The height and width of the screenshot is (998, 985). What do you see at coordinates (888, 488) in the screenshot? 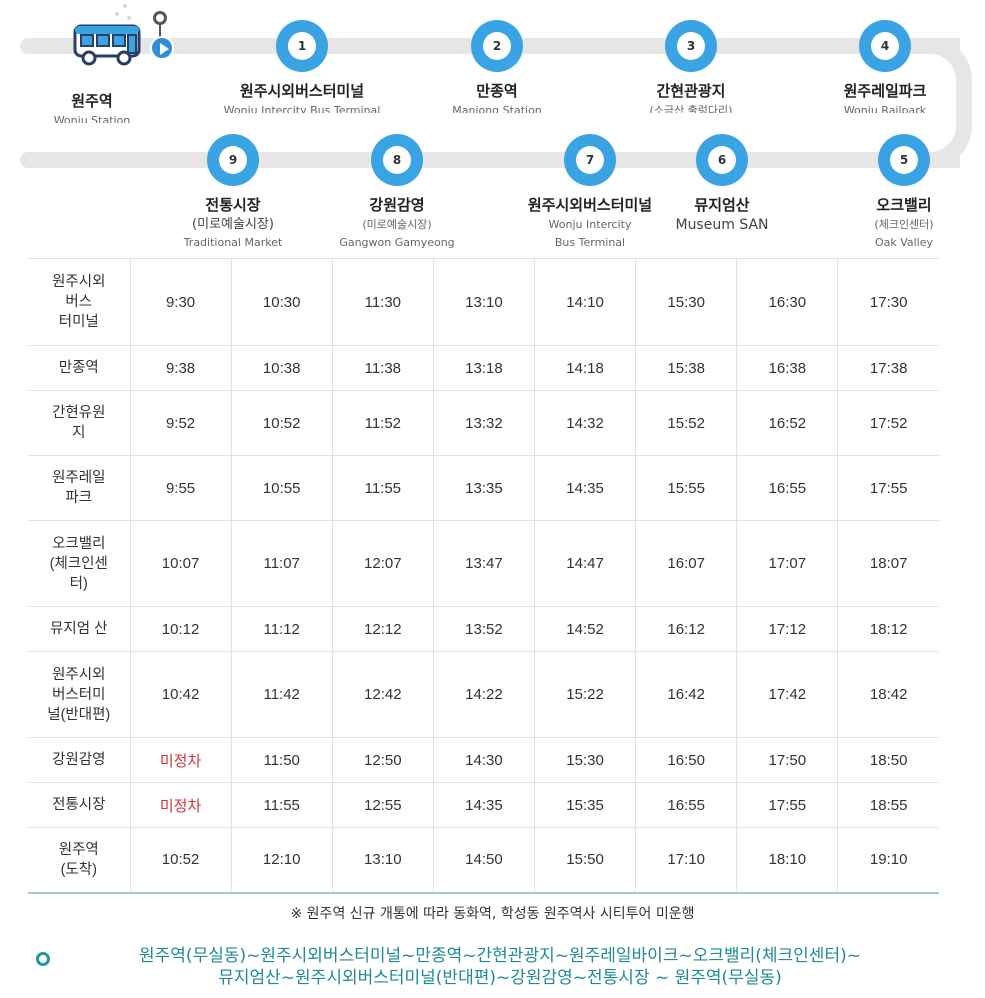
I see `time-cell: 17:55` at bounding box center [888, 488].